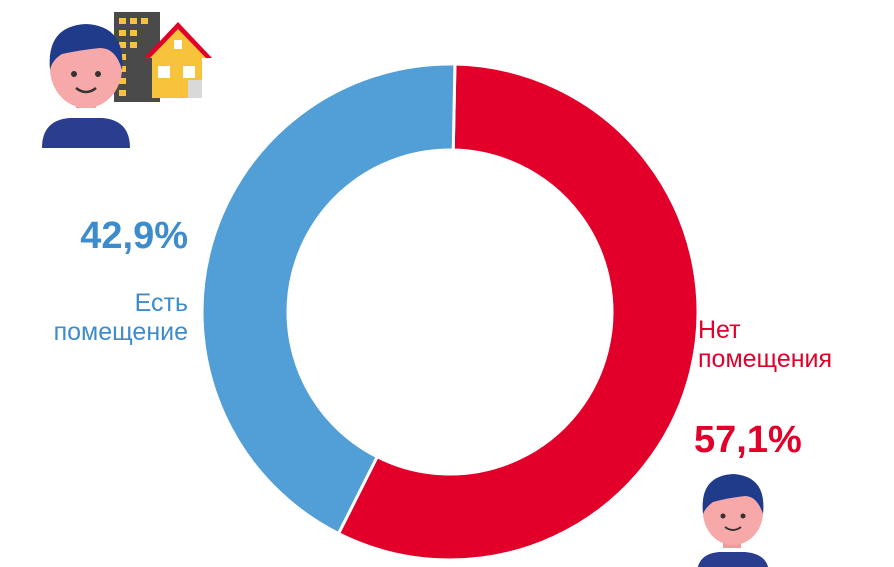 The image size is (894, 567). I want to click on percent-label-have: 42,9%, so click(134, 236).